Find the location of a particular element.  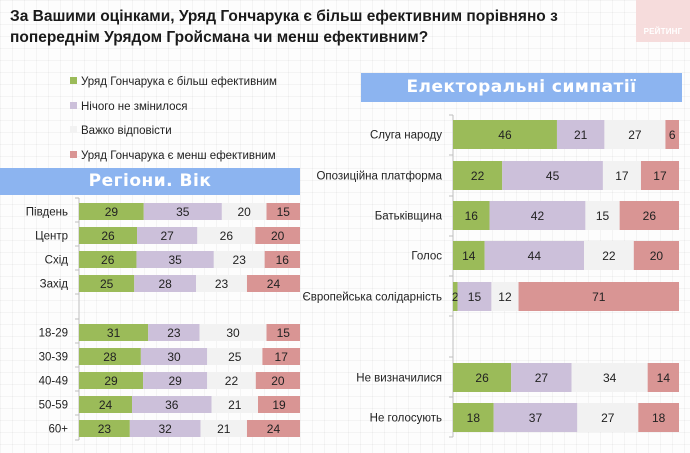

data-label: 28 is located at coordinates (166, 284).